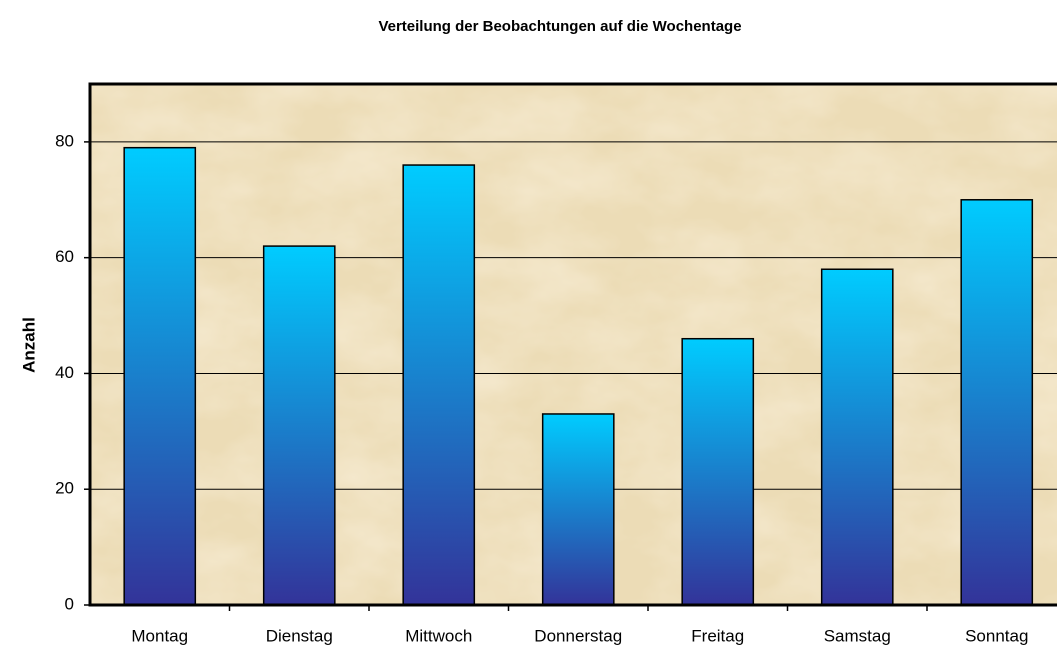 This screenshot has height=647, width=1057. What do you see at coordinates (64, 140) in the screenshot?
I see `y-tick-label: 80` at bounding box center [64, 140].